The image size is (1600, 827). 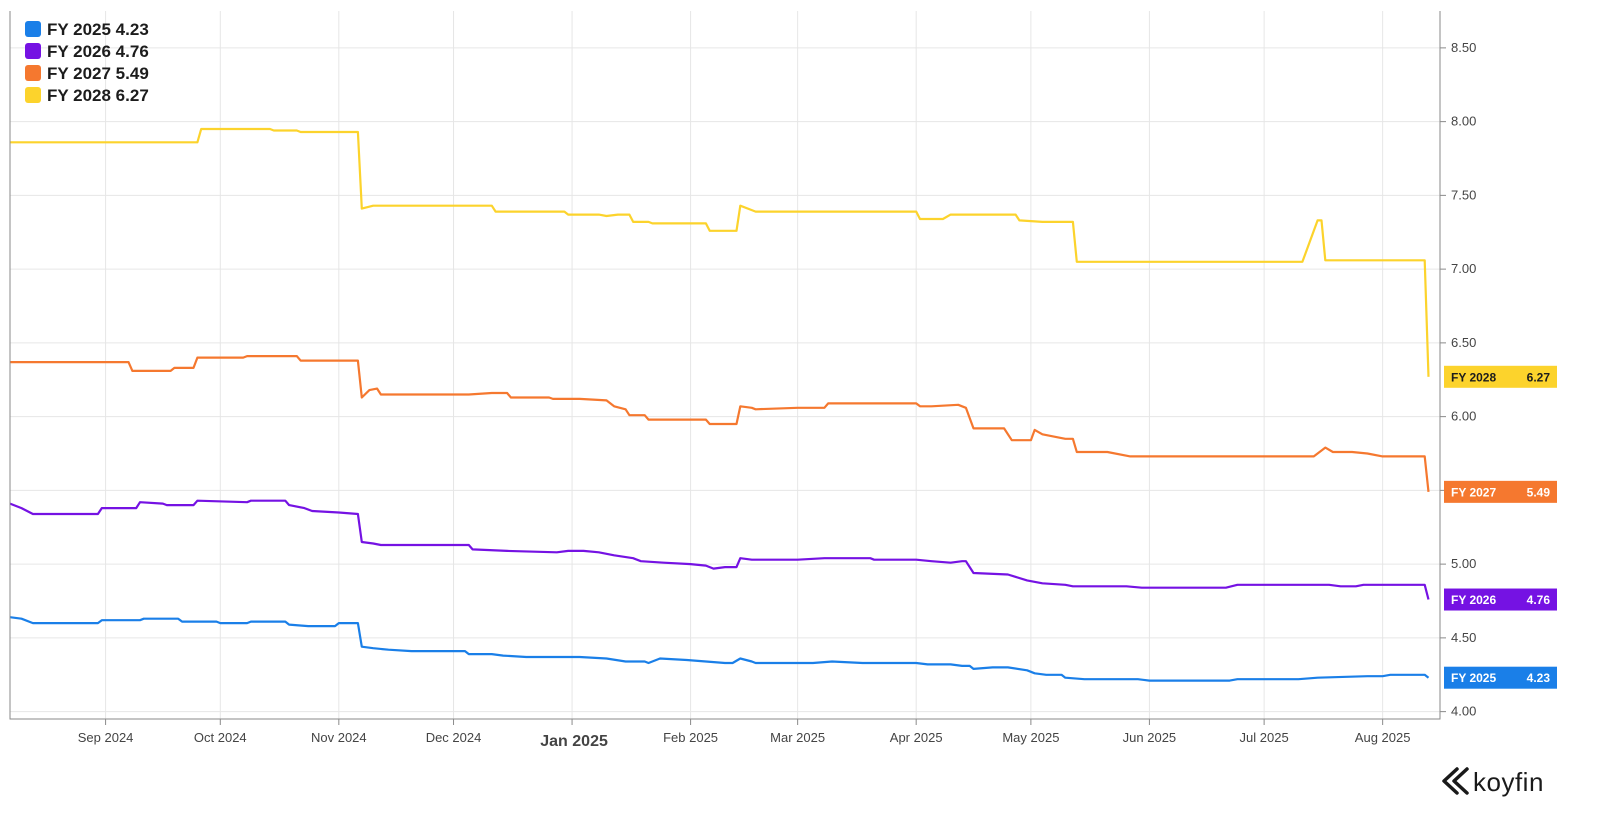 What do you see at coordinates (720, 424) in the screenshot?
I see `series-line-fy-2027` at bounding box center [720, 424].